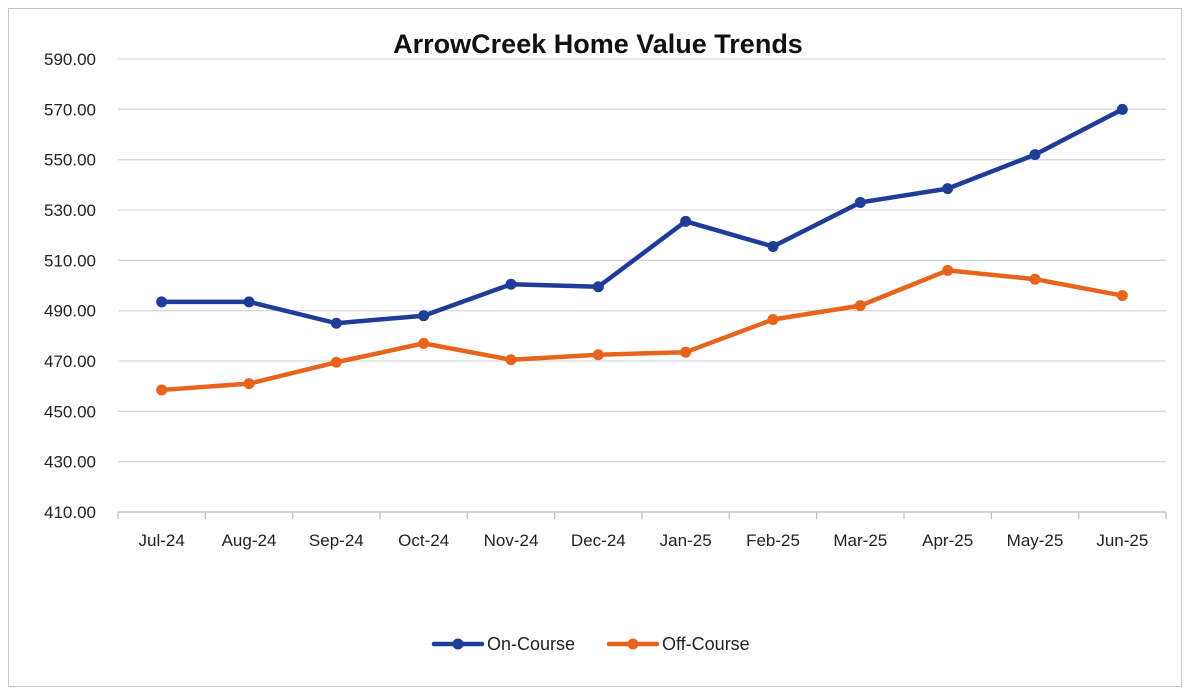 The image size is (1200, 699). I want to click on x-tick-label: Jun-25, so click(1122, 540).